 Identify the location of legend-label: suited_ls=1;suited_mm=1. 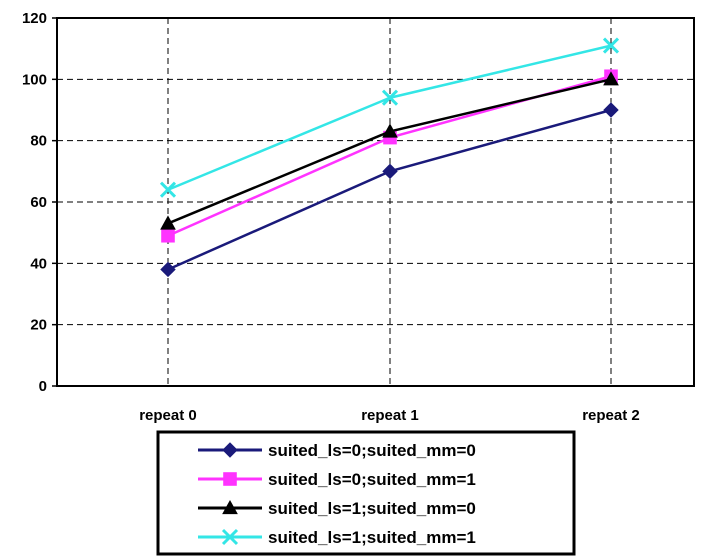
(372, 537).